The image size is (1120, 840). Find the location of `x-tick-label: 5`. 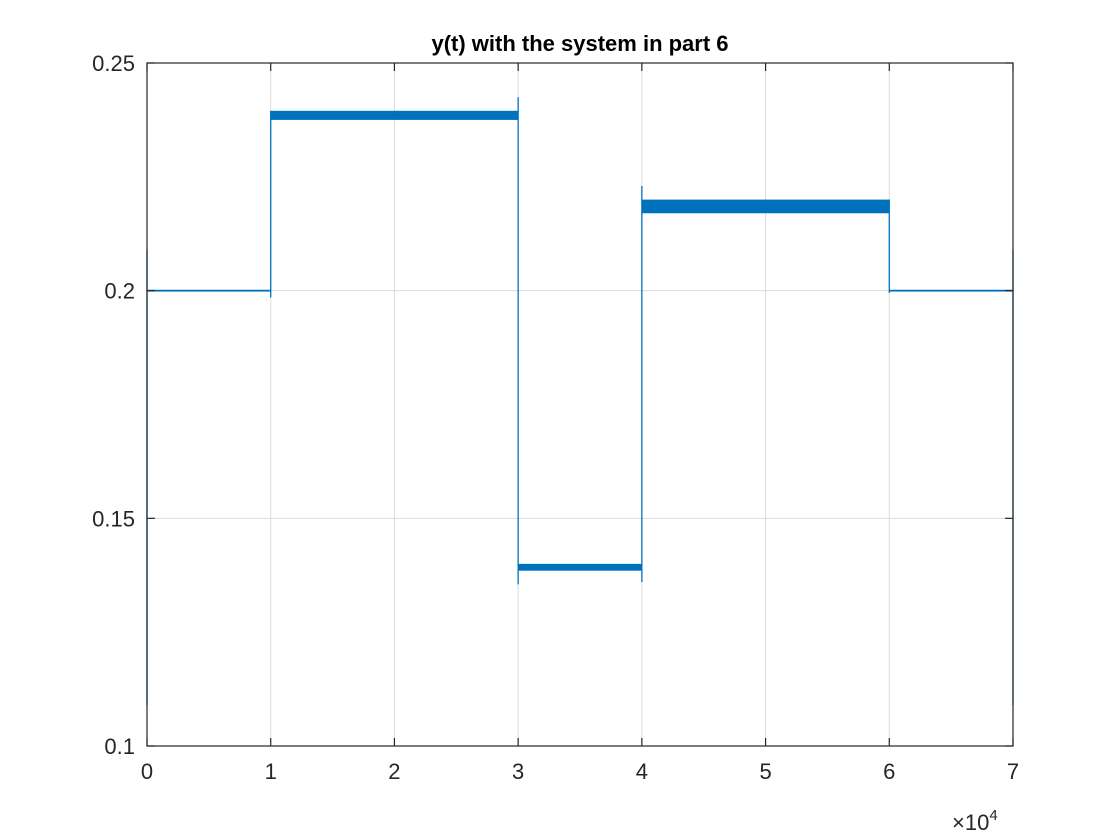

x-tick-label: 5 is located at coordinates (765, 771).